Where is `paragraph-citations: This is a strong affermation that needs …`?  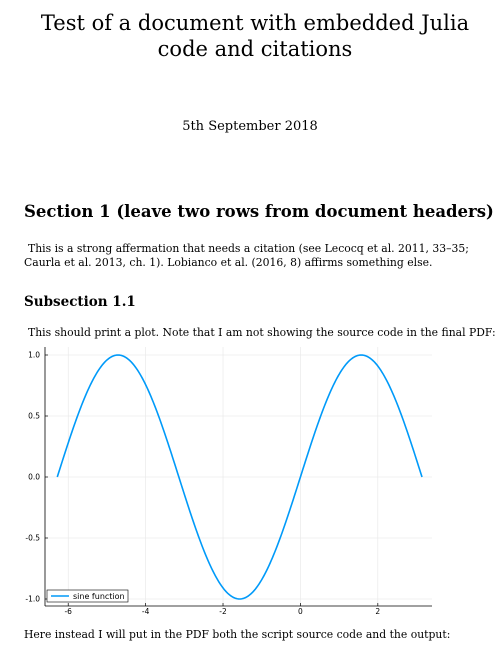 paragraph-citations: This is a strong affermation that needs … is located at coordinates (246, 255).